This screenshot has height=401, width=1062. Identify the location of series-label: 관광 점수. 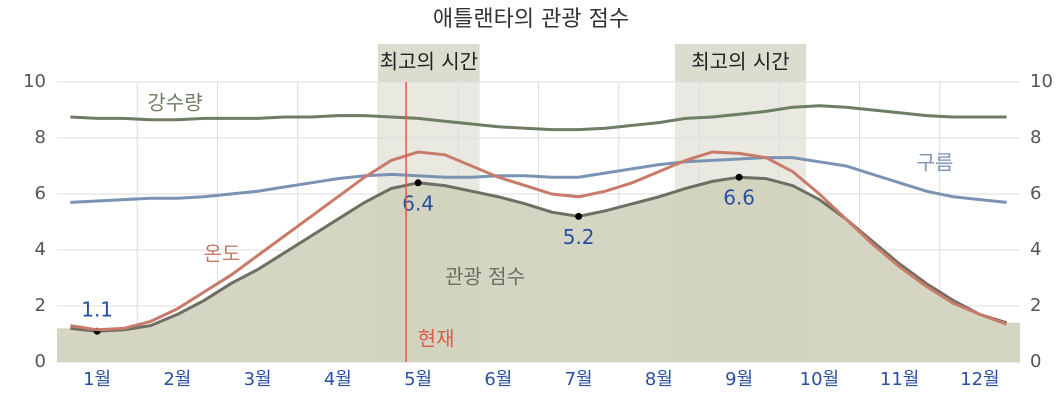
(485, 277).